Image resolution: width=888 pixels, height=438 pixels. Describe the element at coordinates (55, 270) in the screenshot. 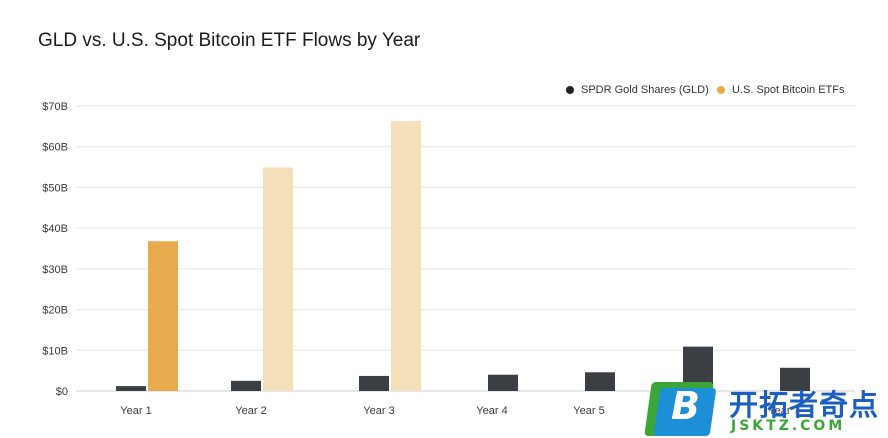

I see `y-tick-label: $30B` at that location.